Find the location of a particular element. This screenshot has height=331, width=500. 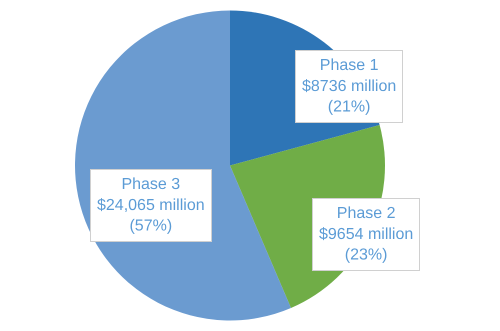

data-label: (23%) is located at coordinates (366, 255).